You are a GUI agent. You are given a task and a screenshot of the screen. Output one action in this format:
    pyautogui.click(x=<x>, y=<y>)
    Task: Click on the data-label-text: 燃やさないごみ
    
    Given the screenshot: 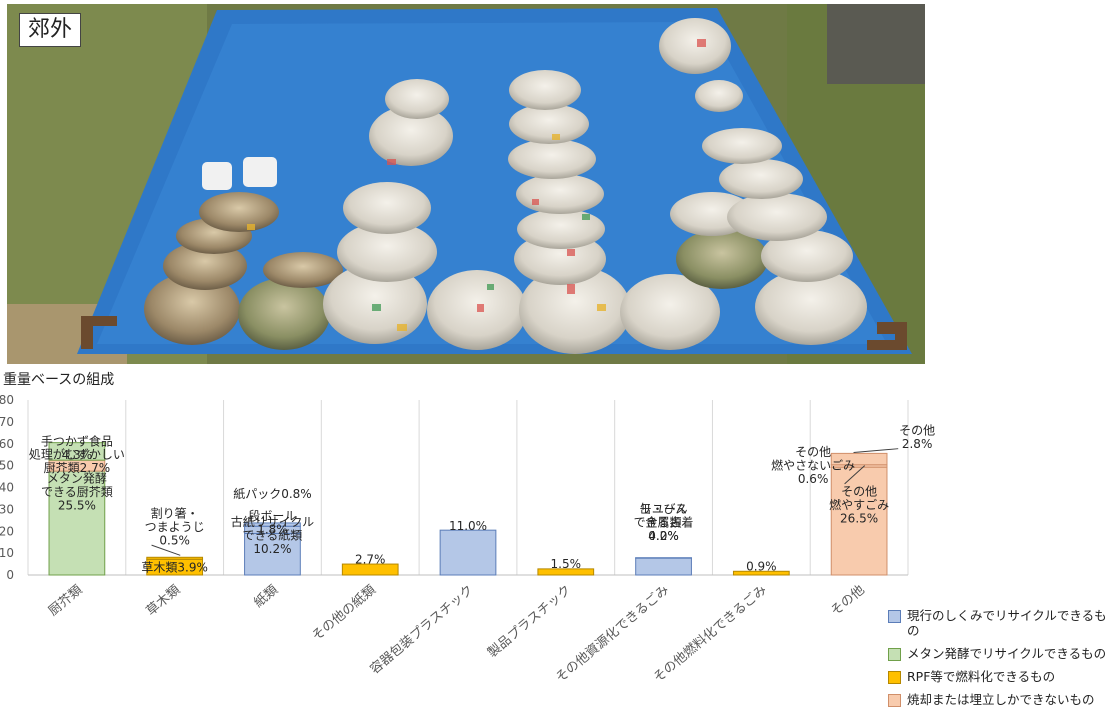 What is the action you would take?
    pyautogui.click(x=813, y=465)
    